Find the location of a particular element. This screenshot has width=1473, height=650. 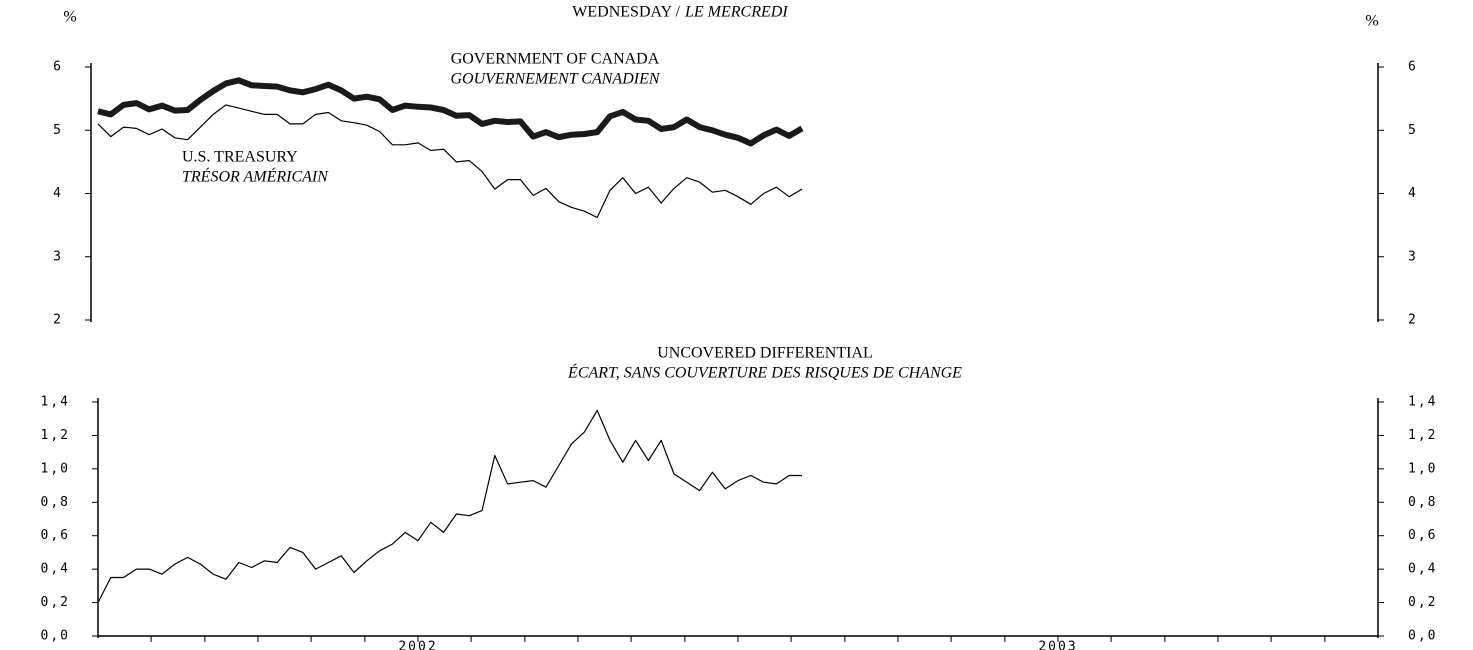

y-tick-label-right: 4 is located at coordinates (1413, 193).